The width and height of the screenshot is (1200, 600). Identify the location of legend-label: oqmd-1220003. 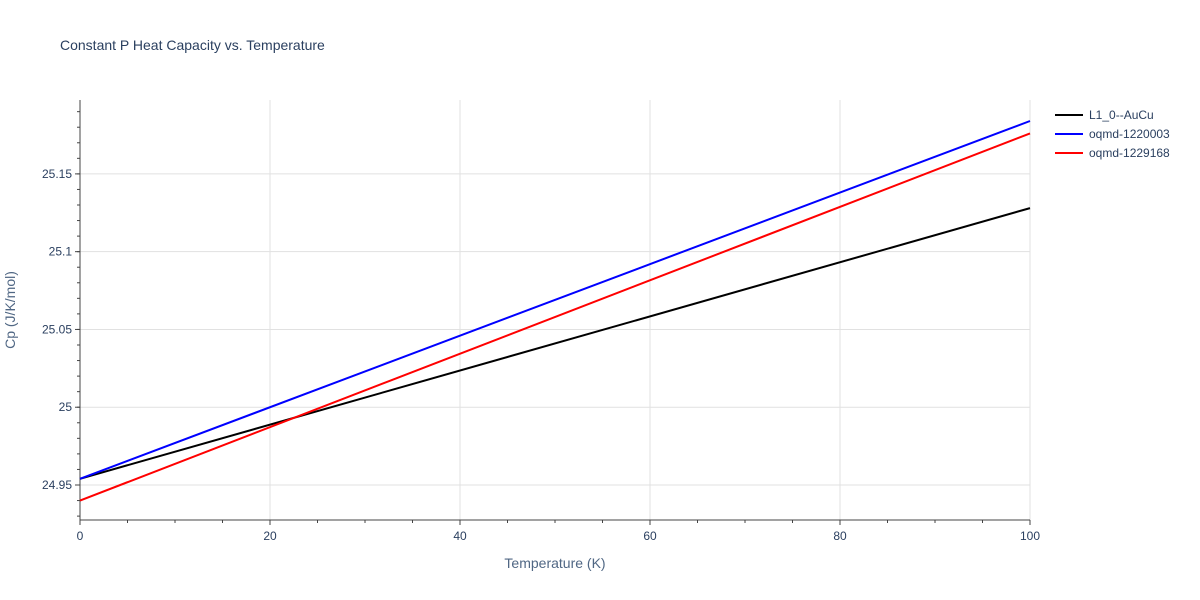
(1129, 134).